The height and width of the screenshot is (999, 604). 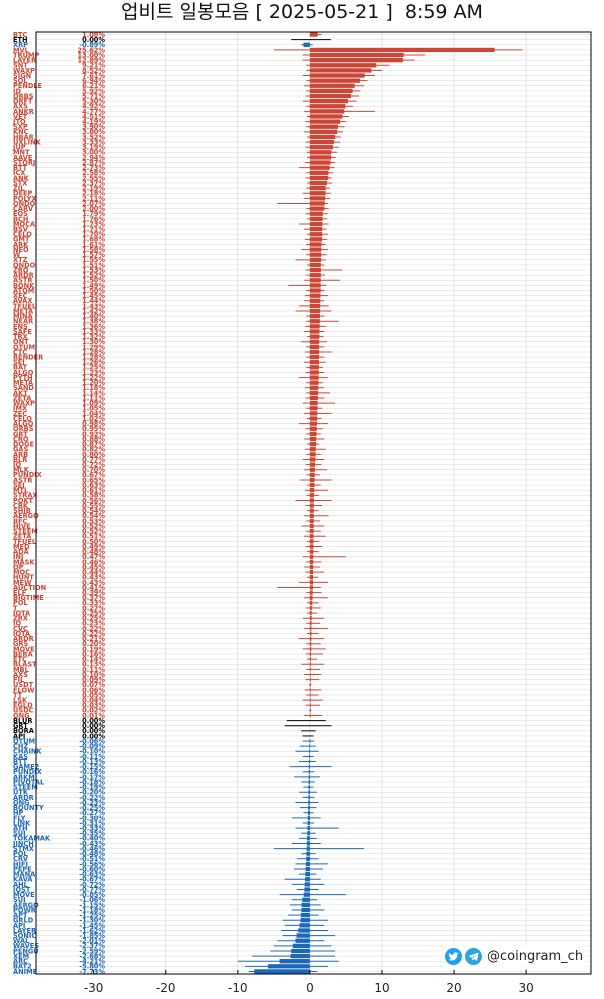 I want to click on row-label-name: MTL, so click(x=21, y=491).